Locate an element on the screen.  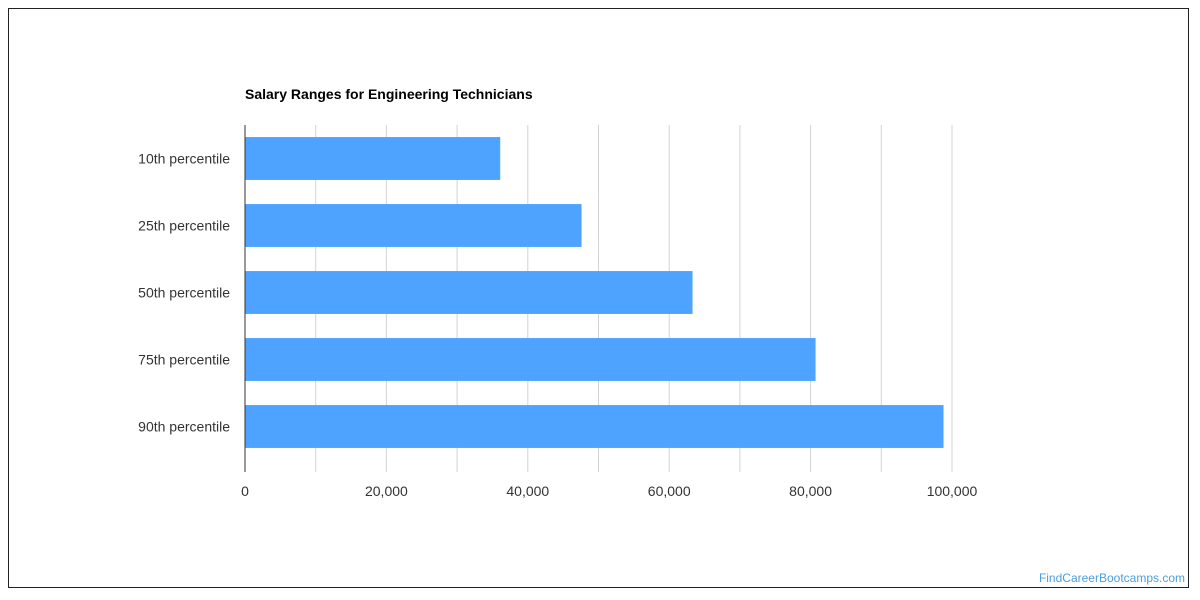
x-tick-label: 20,000 is located at coordinates (386, 491).